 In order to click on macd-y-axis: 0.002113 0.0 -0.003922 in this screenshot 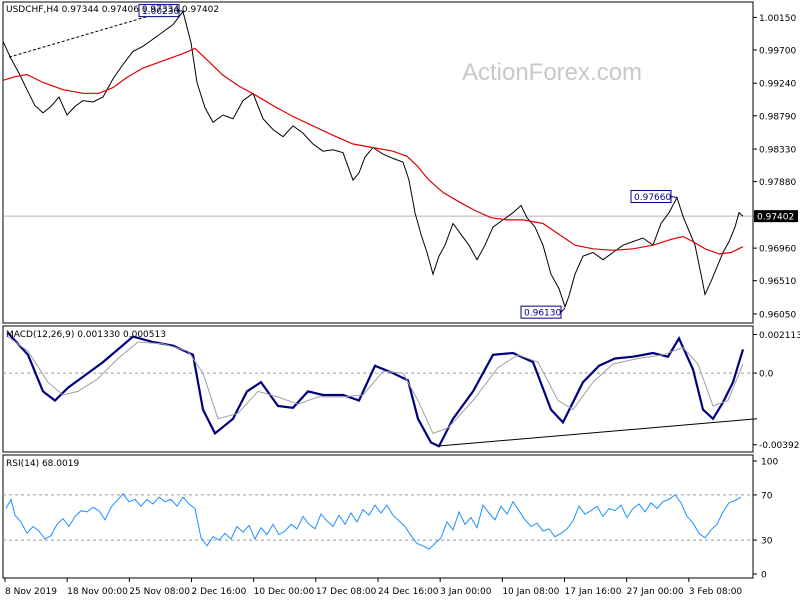, I will do `click(776, 391)`.